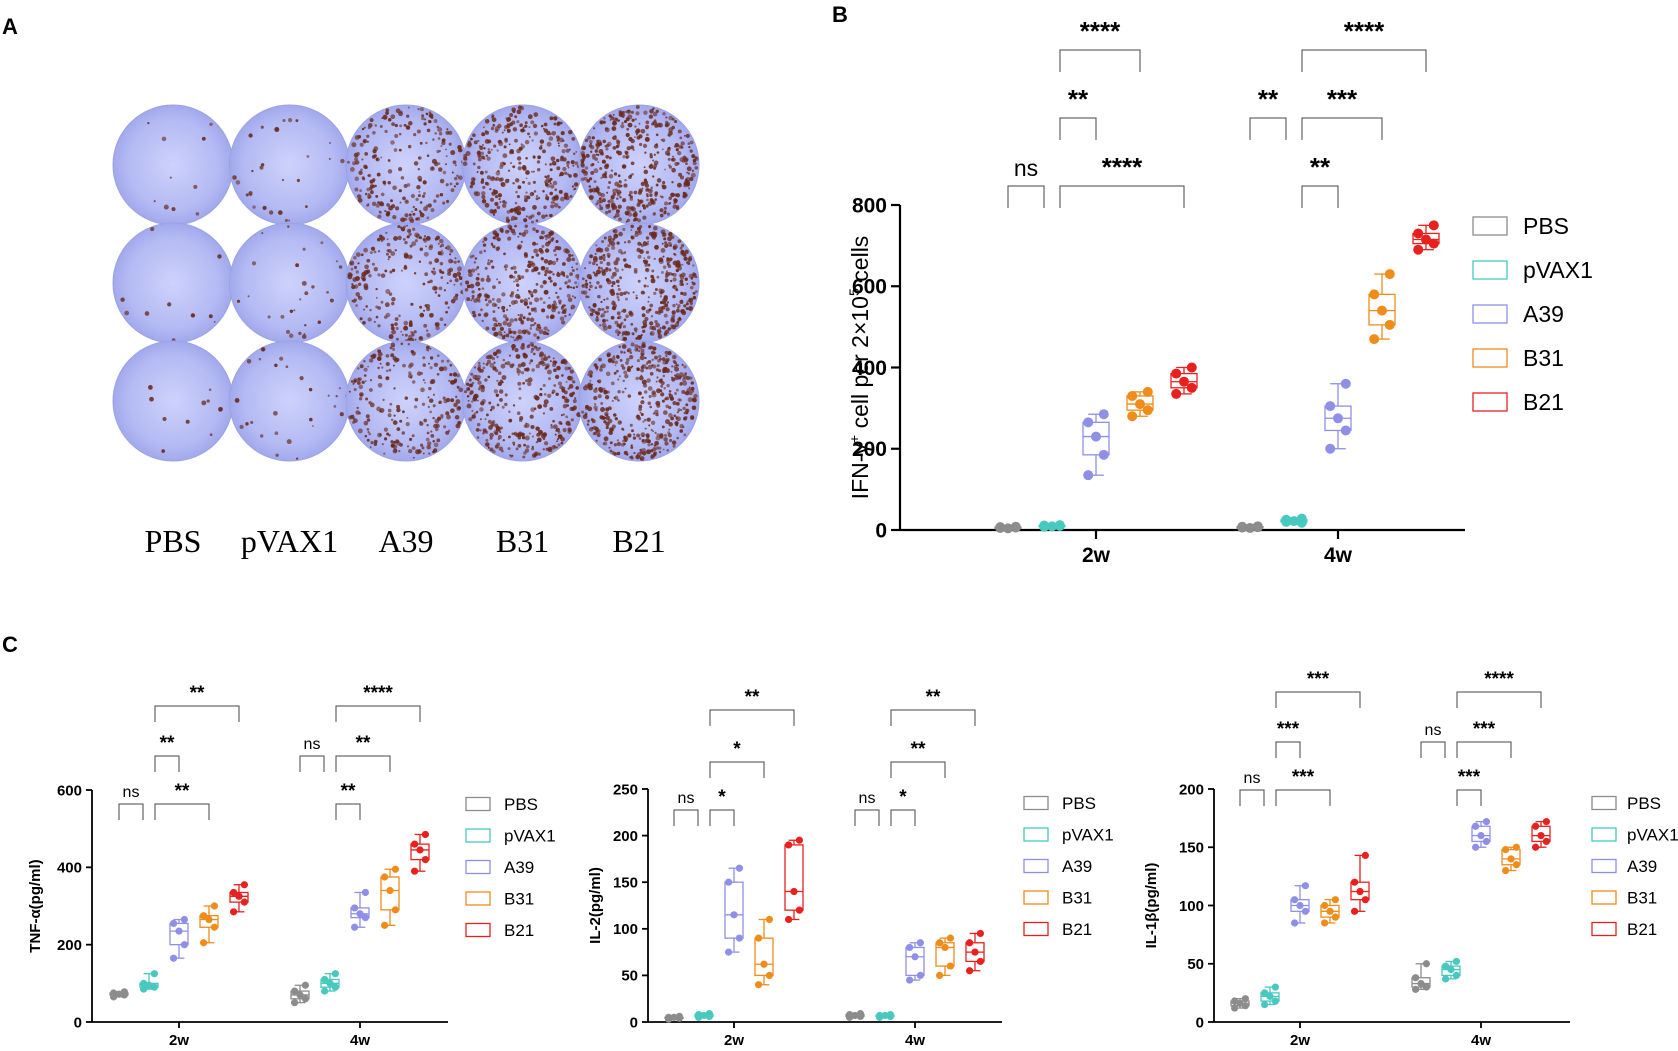 This screenshot has width=1678, height=1051. Describe the element at coordinates (625, 789) in the screenshot. I see `y-tick-label: 250` at that location.